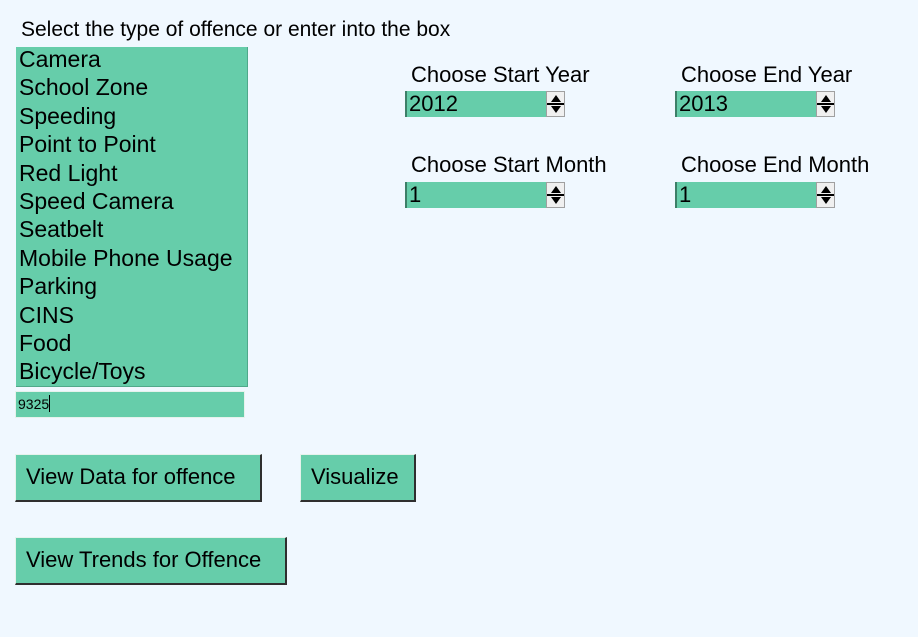  What do you see at coordinates (755, 195) in the screenshot?
I see `end-month-spinbox: 1` at bounding box center [755, 195].